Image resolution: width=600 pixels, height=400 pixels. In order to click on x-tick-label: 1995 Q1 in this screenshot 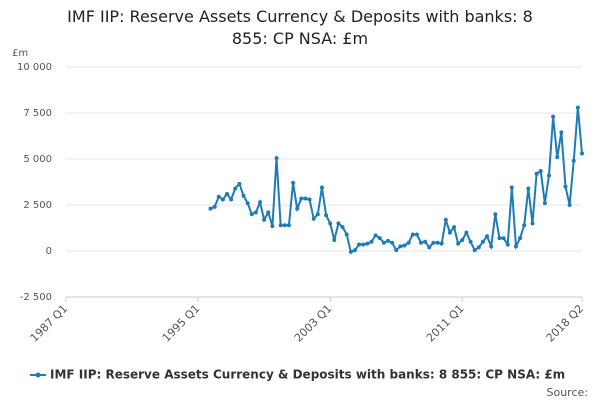, I will do `click(181, 323)`.